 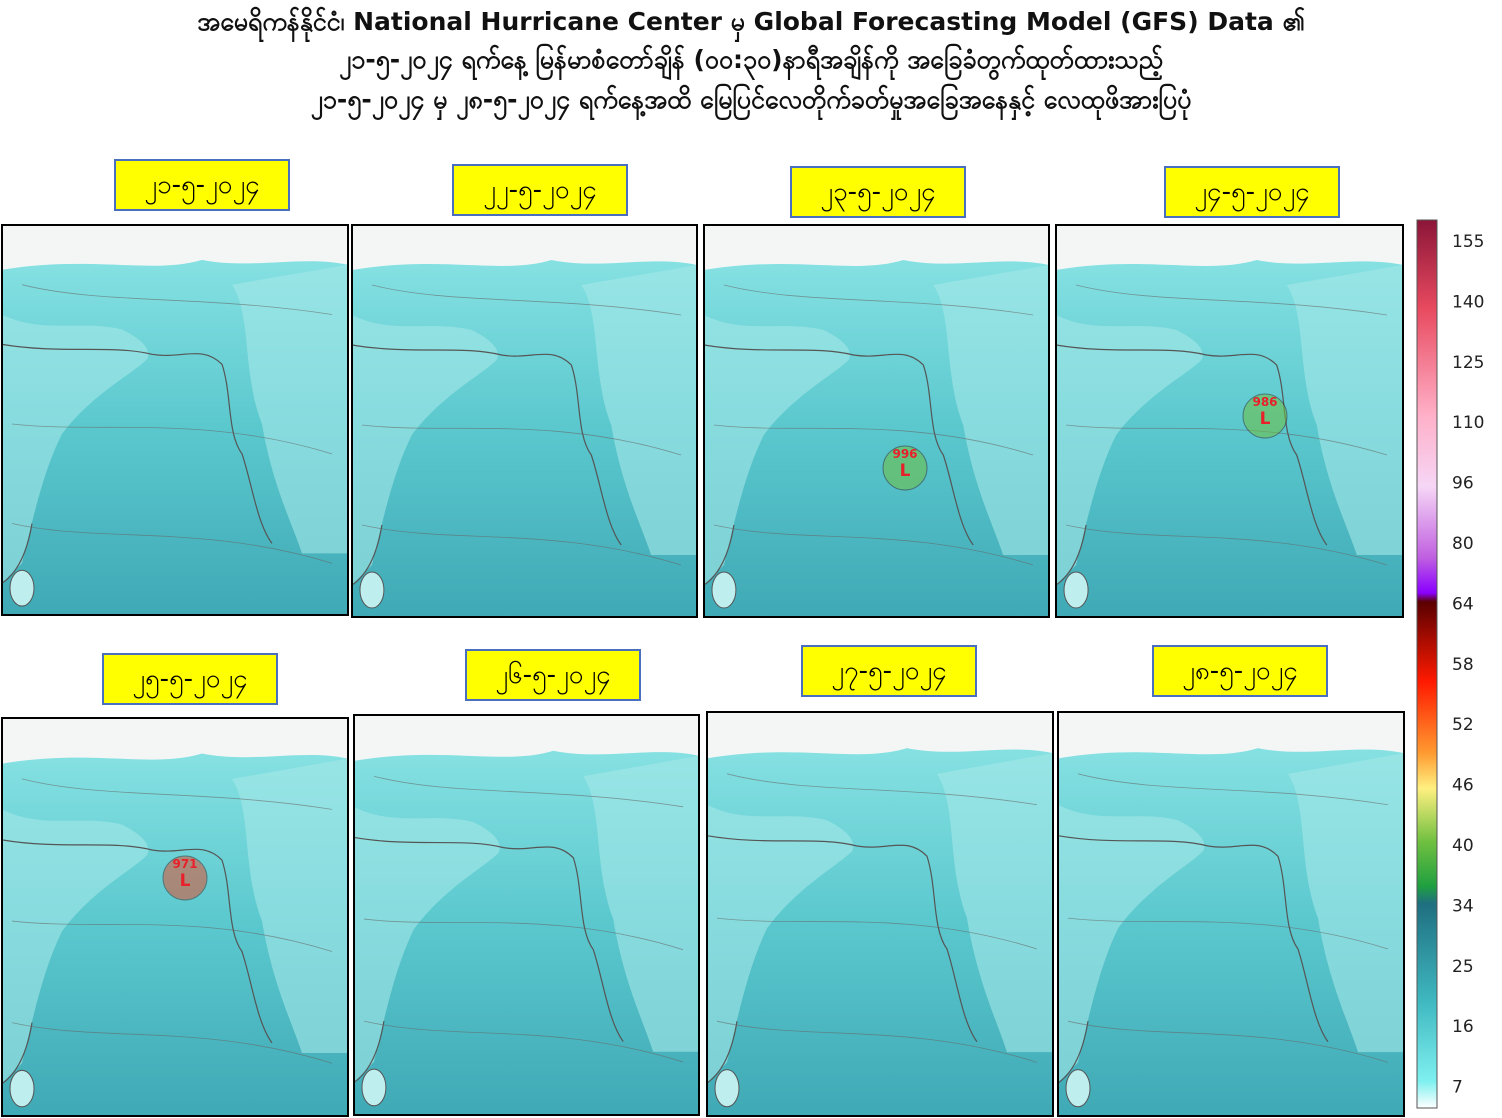 What do you see at coordinates (184, 864) in the screenshot?
I see `low-pressure: 971` at bounding box center [184, 864].